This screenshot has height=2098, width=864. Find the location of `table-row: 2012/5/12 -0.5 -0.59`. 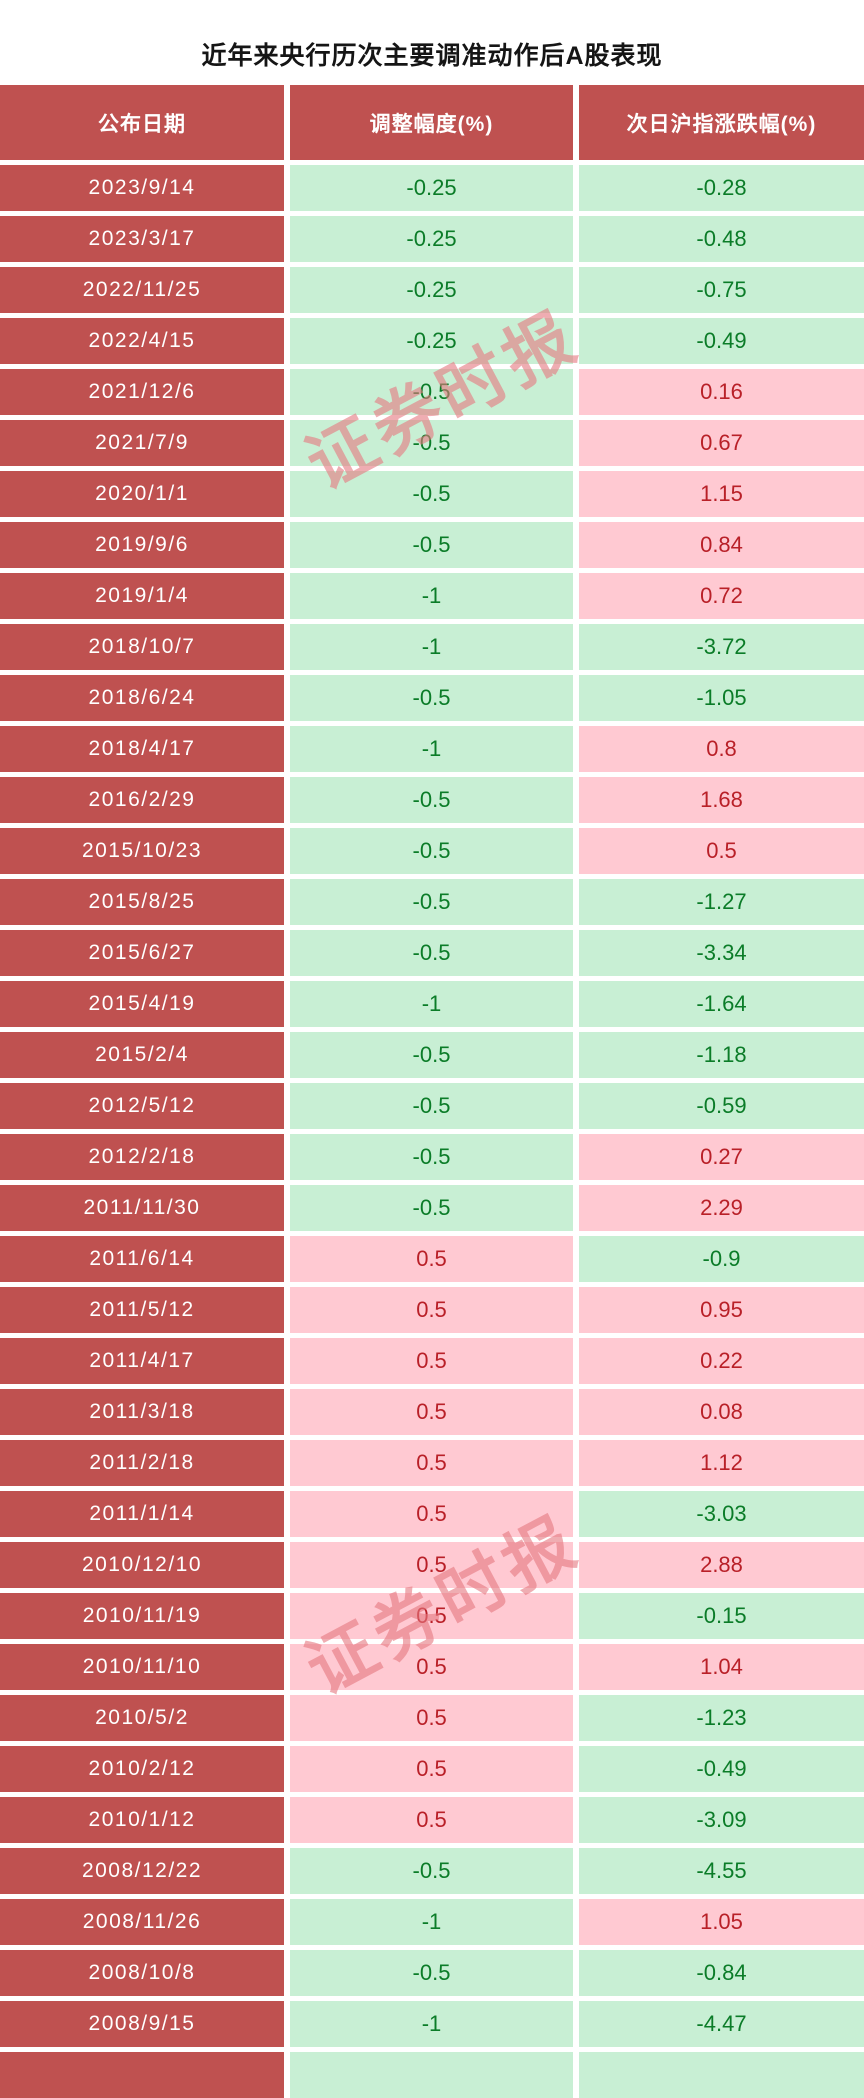

table-row: 2012/5/12 -0.5 -0.59 is located at coordinates (432, 1106).